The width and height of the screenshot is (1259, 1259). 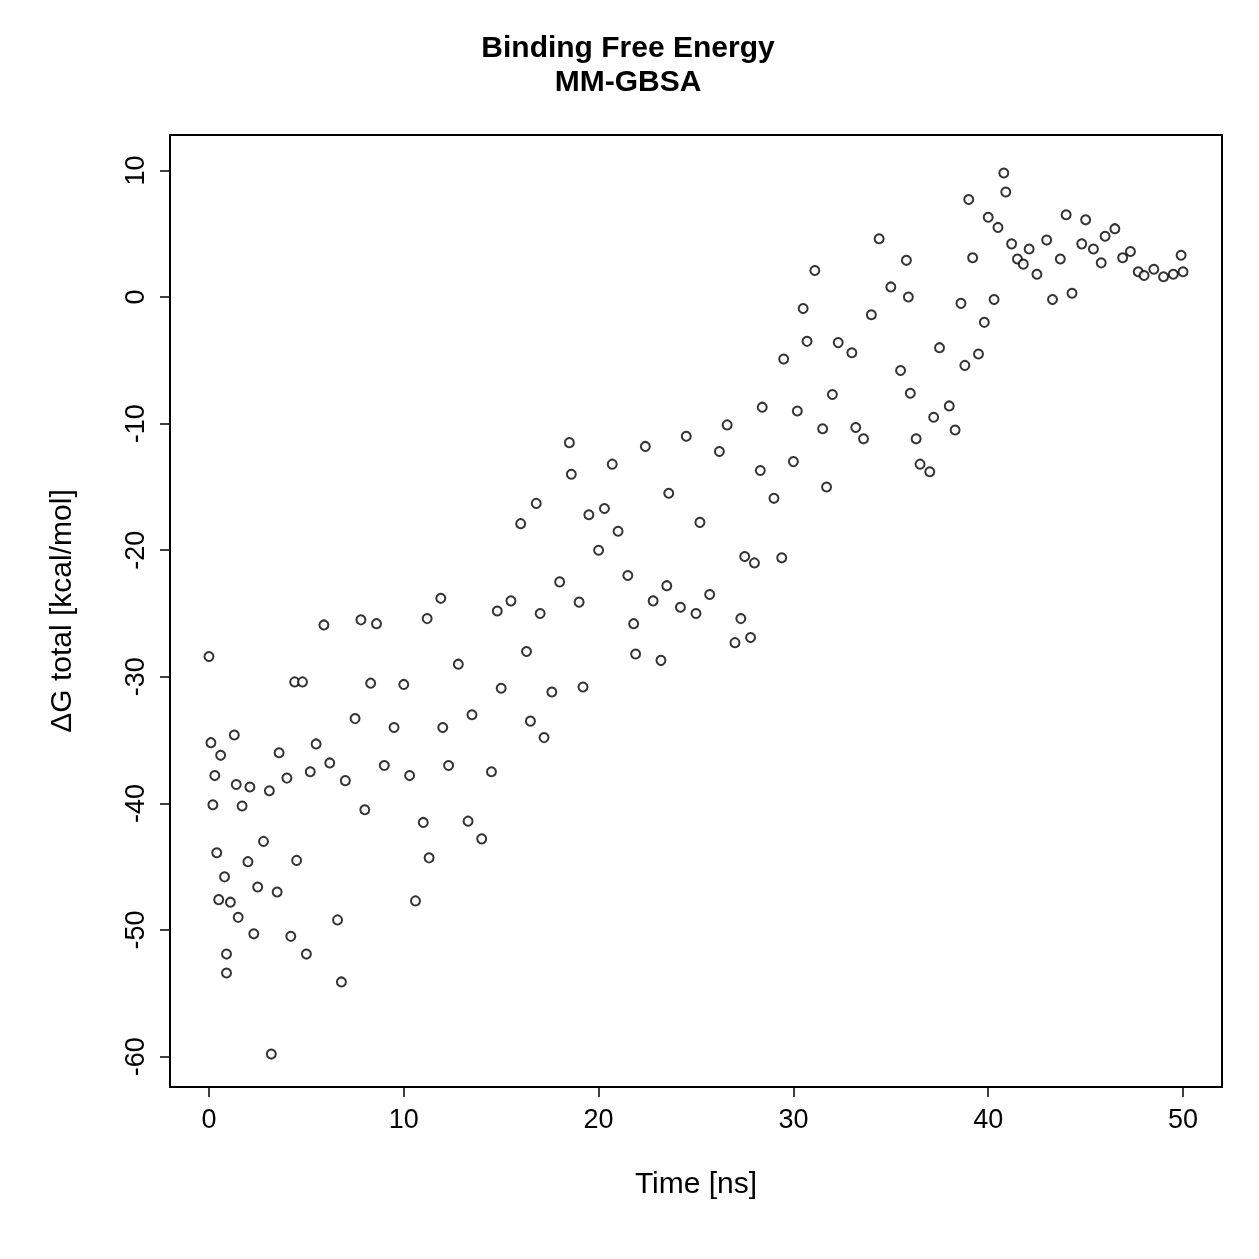 What do you see at coordinates (134, 677) in the screenshot?
I see `y-tick-label: -30` at bounding box center [134, 677].